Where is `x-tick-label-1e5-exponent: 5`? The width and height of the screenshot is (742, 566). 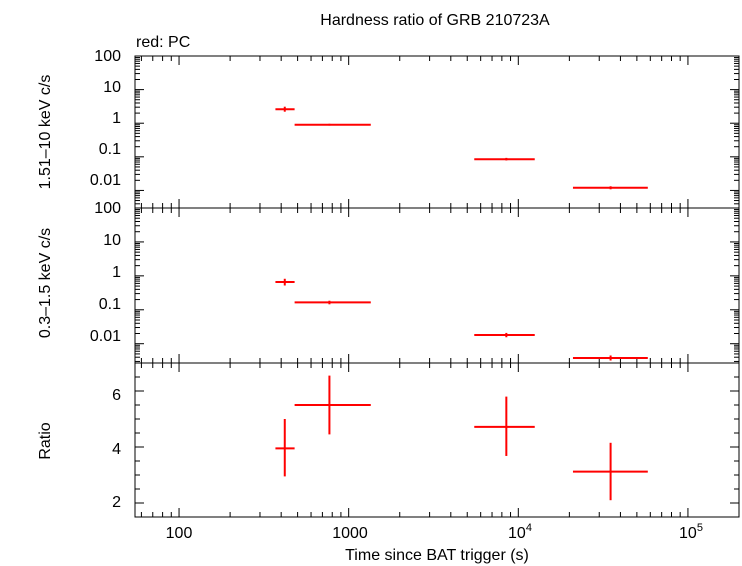
x-tick-label-1e5-exponent: 5 is located at coordinates (700, 528).